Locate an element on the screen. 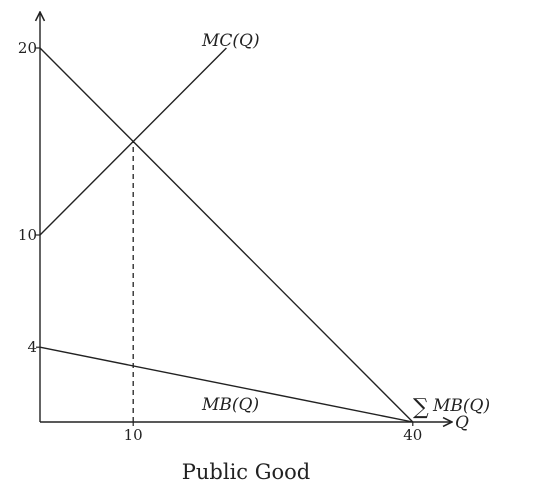 The width and height of the screenshot is (550, 503). sum-mb-curve-label: MB(Q) is located at coordinates (461, 406).